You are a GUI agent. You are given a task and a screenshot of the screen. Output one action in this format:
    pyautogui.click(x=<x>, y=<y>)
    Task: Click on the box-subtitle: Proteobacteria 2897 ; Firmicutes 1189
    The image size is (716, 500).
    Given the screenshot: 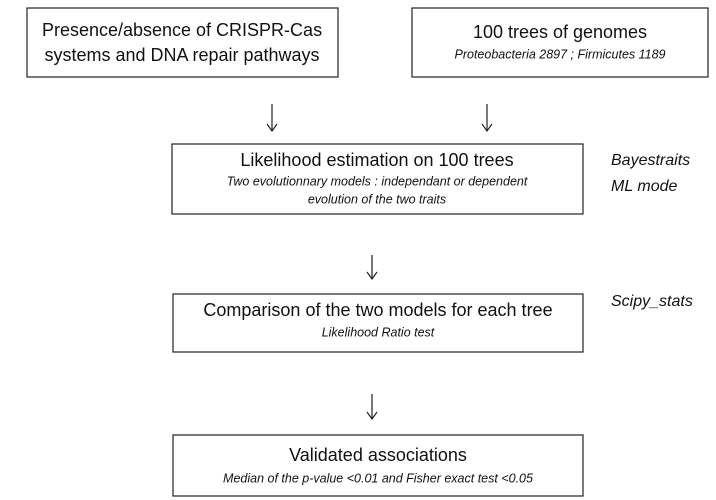 What is the action you would take?
    pyautogui.click(x=560, y=54)
    